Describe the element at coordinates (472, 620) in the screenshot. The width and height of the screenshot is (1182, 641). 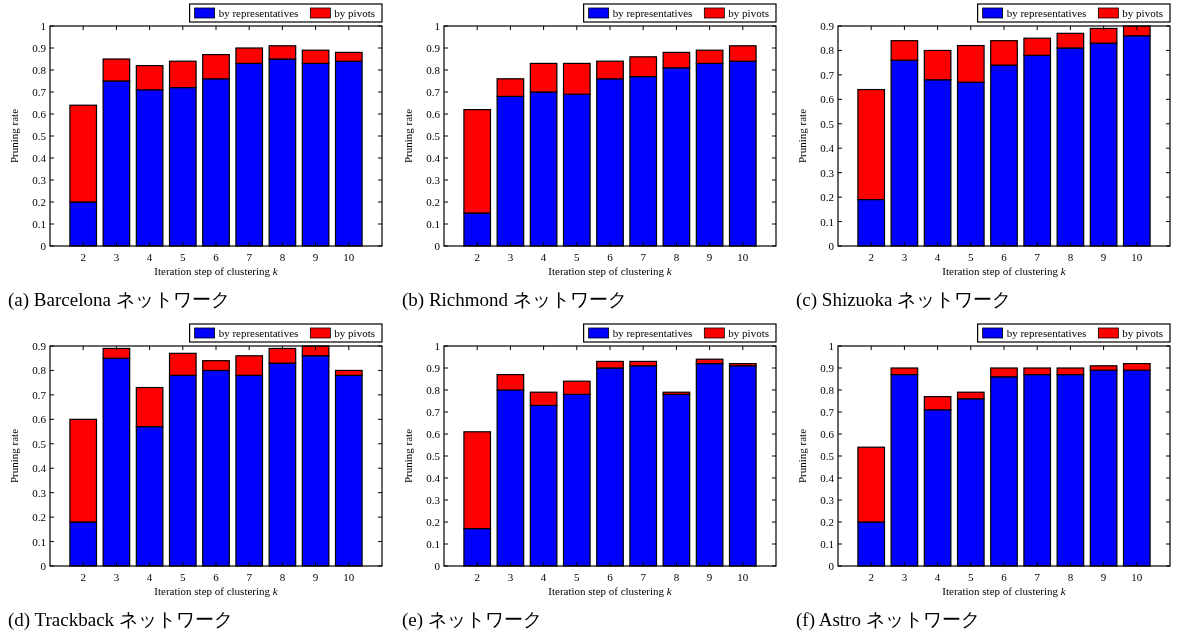
I see `text: (e) ネットワーク` at that location.